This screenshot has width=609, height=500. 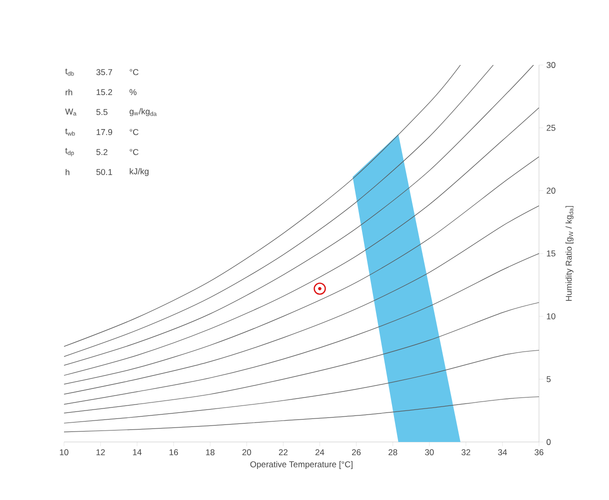 I want to click on x-tick-label: 22, so click(x=283, y=452).